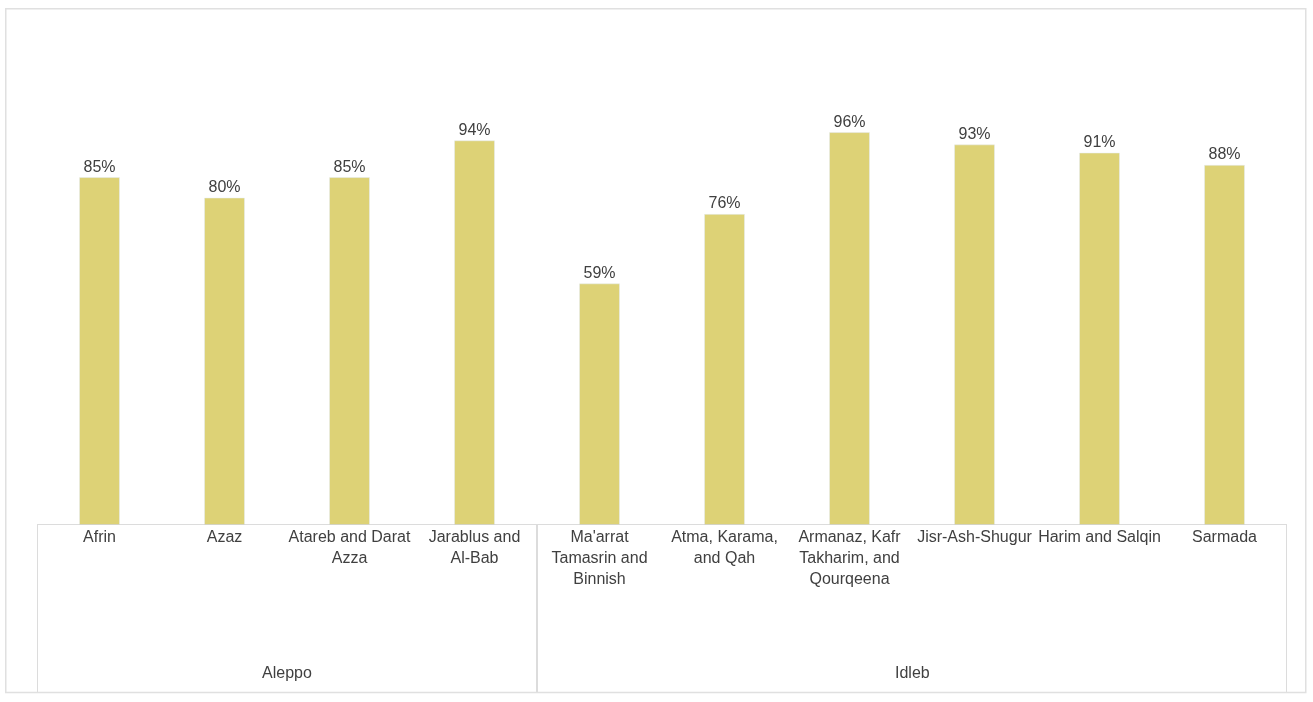  I want to click on data-label: 59%, so click(599, 272).